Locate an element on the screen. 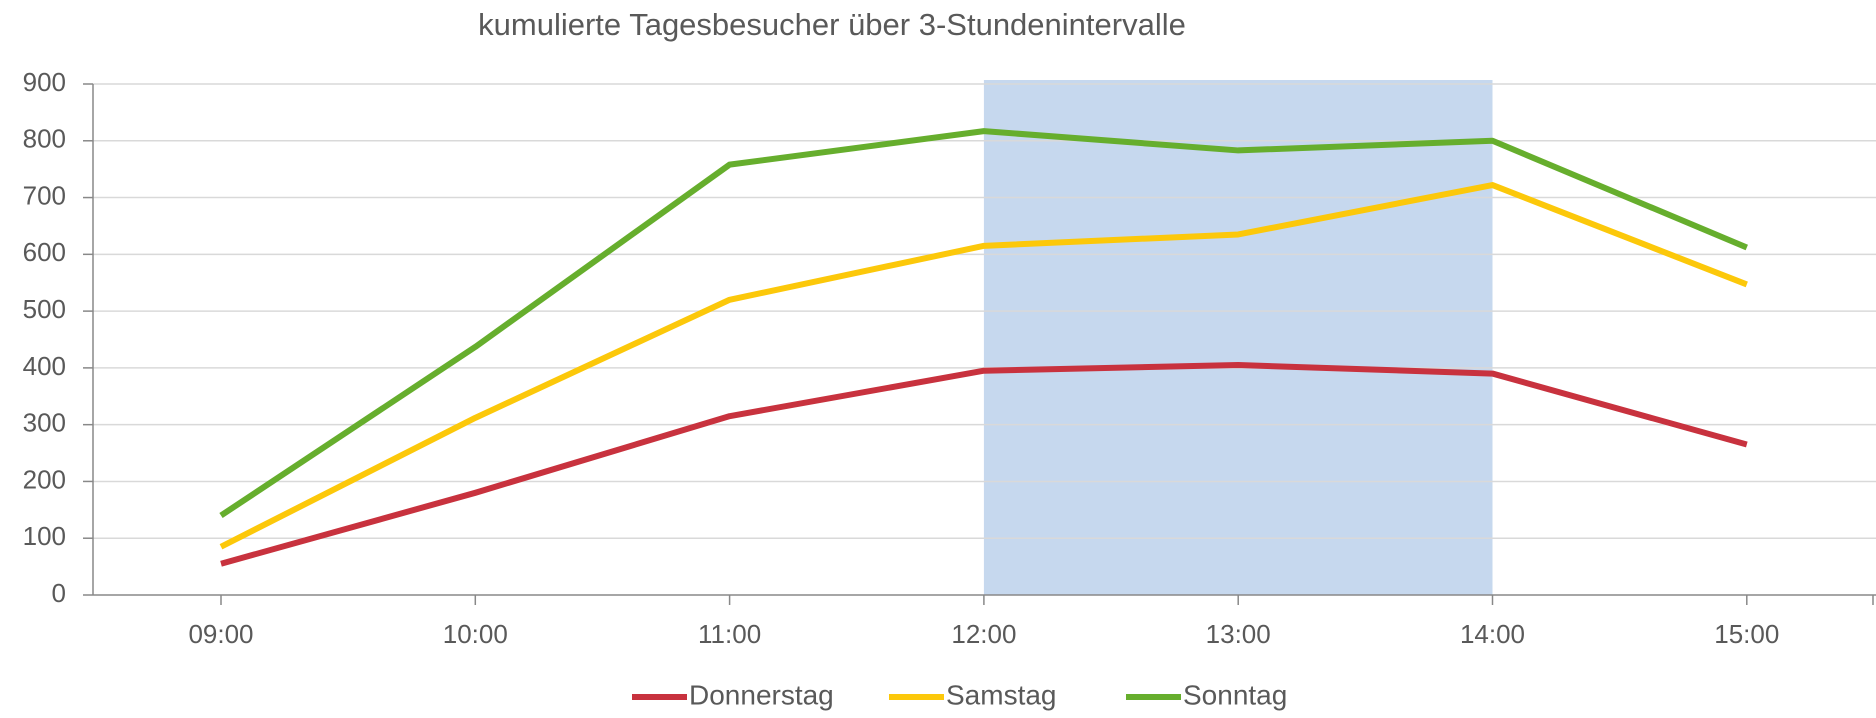 This screenshot has width=1876, height=718. legend-label: Samstag is located at coordinates (1001, 694).